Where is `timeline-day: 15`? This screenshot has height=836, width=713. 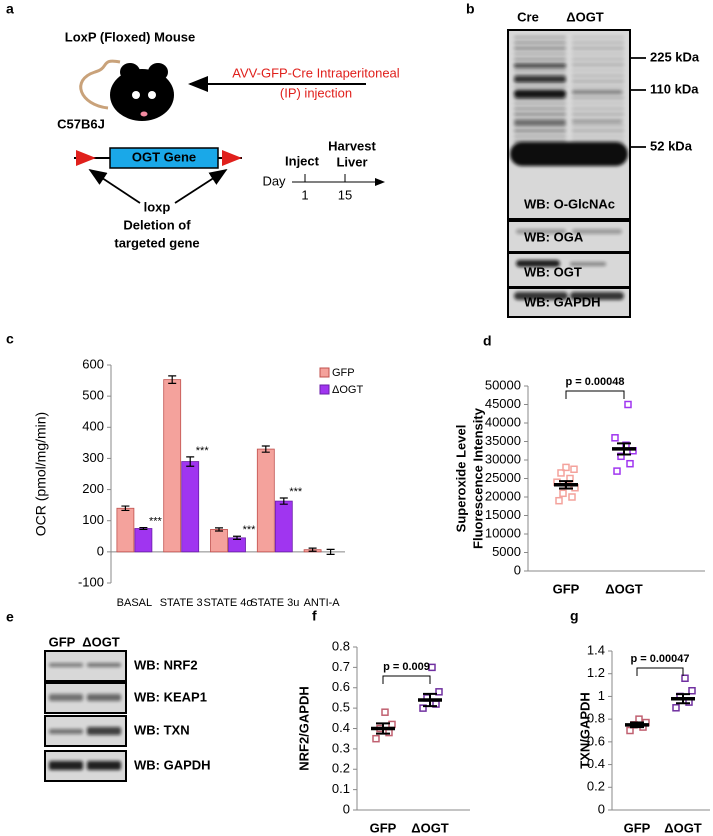 timeline-day: 15 is located at coordinates (345, 194).